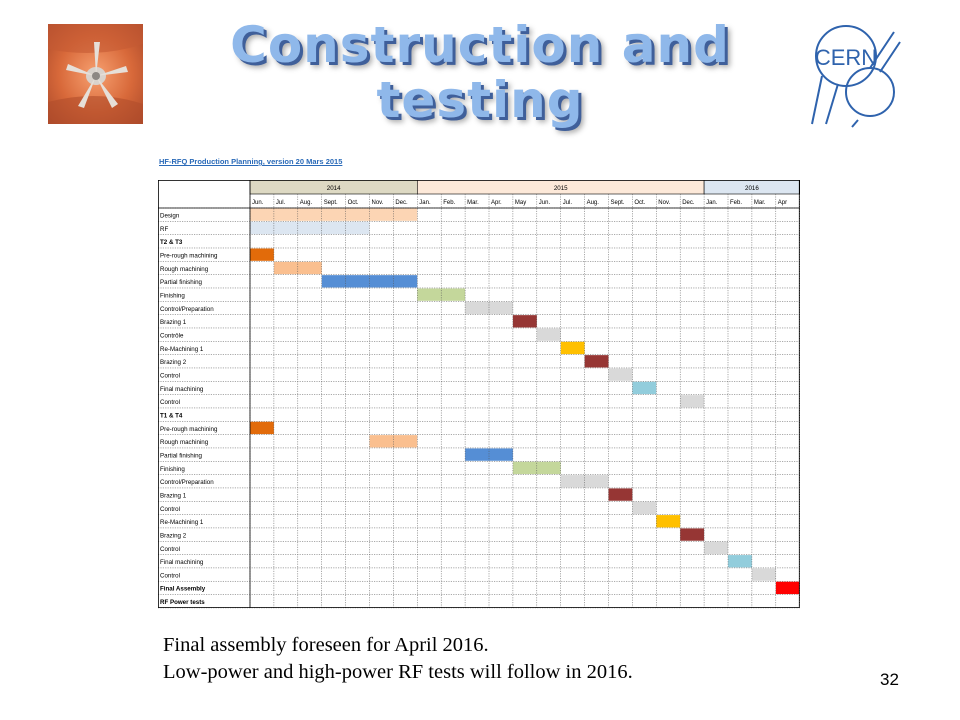 This screenshot has height=720, width=960. I want to click on caption-line-1: Final assembly foreseen for April 2016., so click(326, 645).